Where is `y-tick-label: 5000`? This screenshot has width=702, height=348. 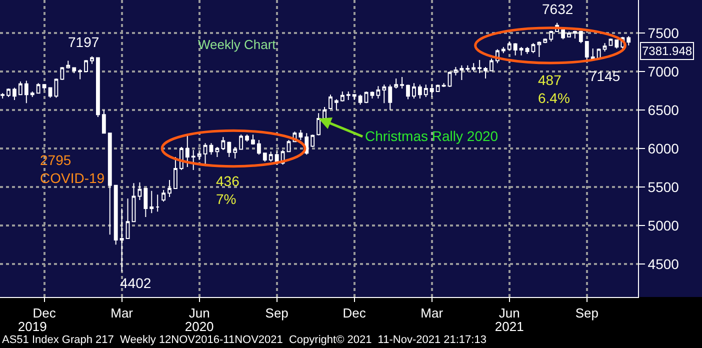 y-tick-label: 5000 is located at coordinates (664, 225).